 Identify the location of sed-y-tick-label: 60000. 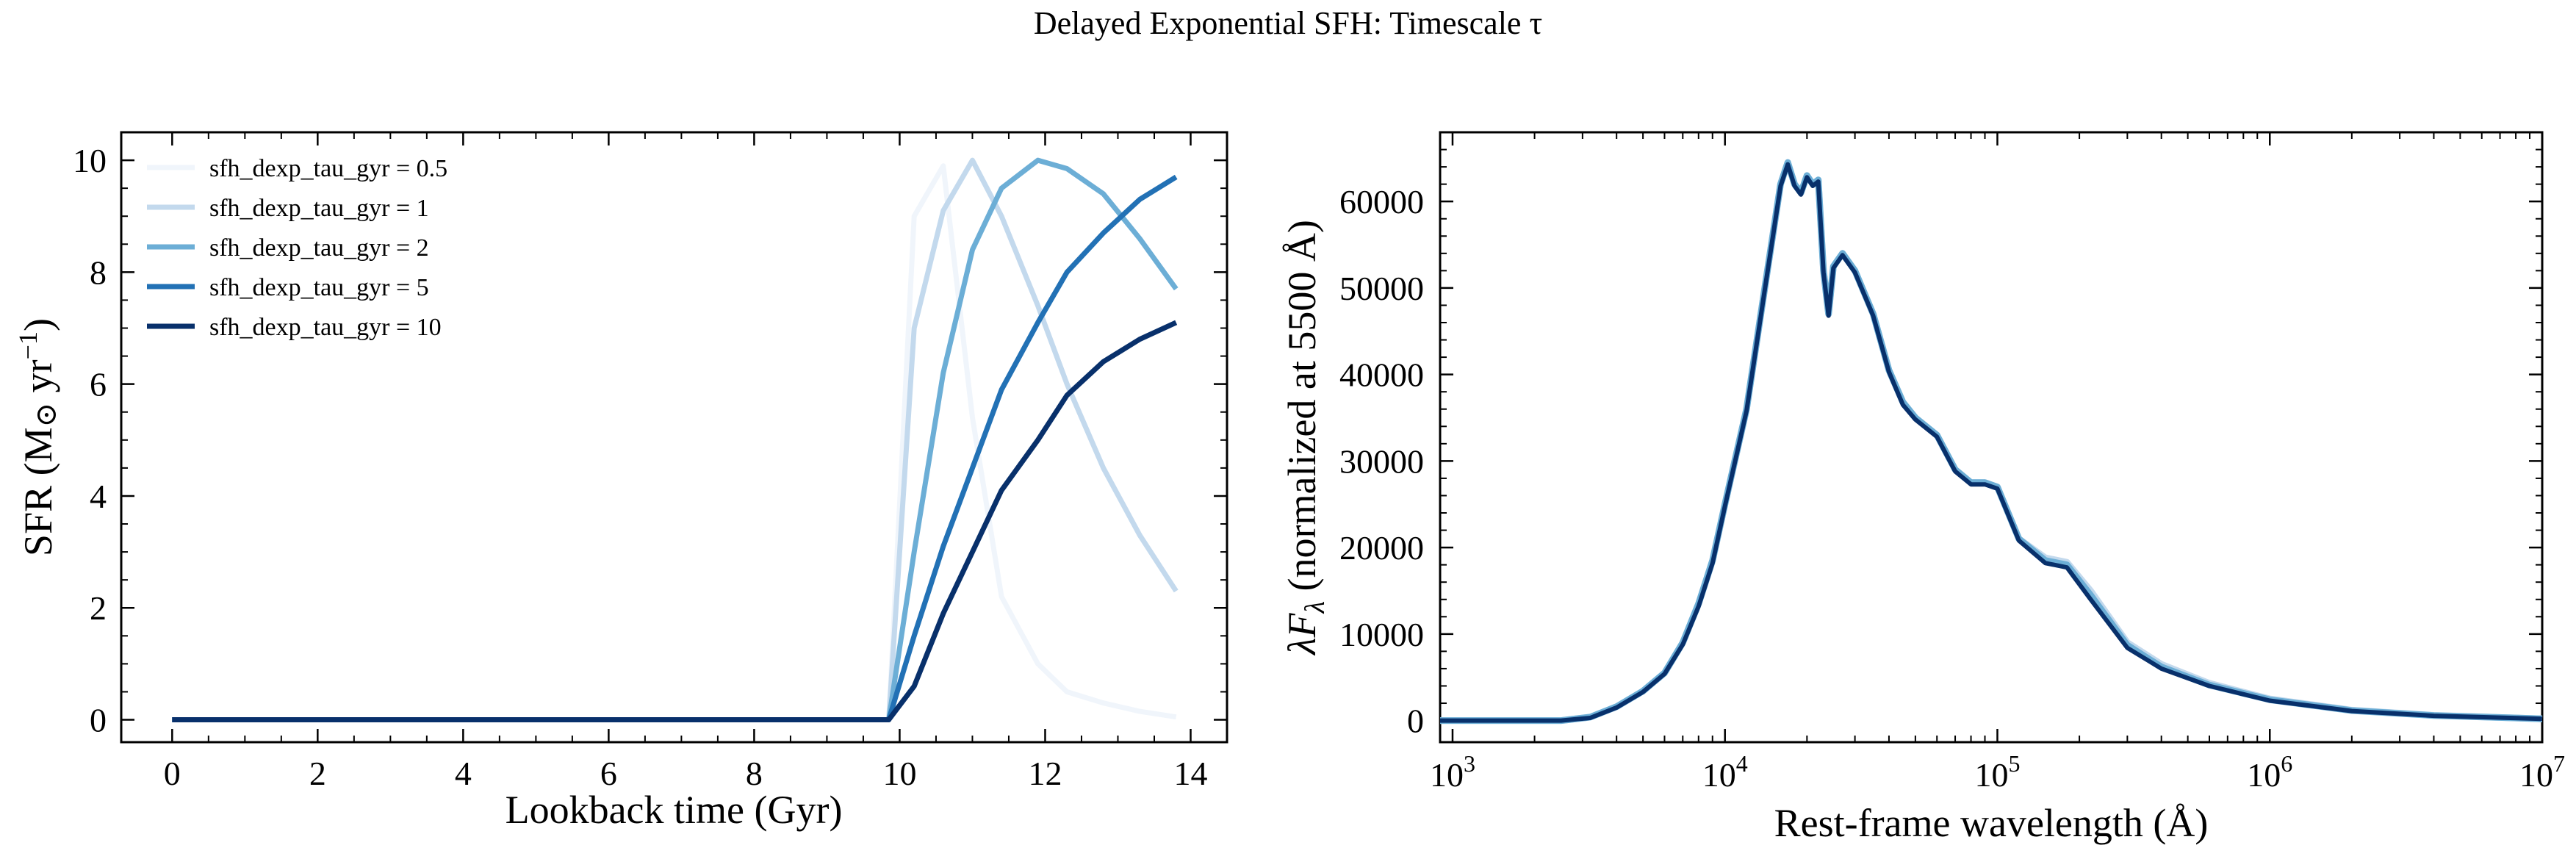
(1381, 201).